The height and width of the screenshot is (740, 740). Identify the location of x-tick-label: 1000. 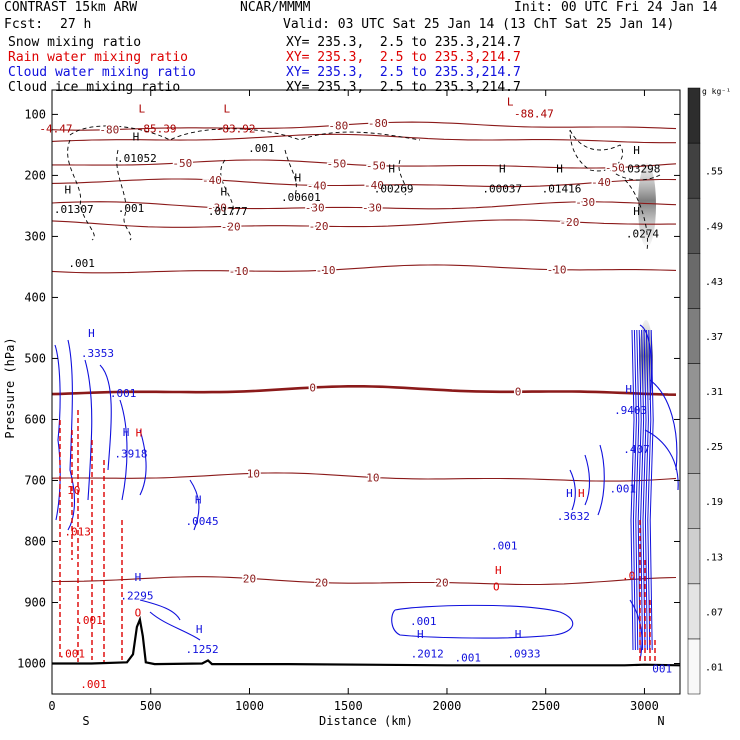
(249, 706).